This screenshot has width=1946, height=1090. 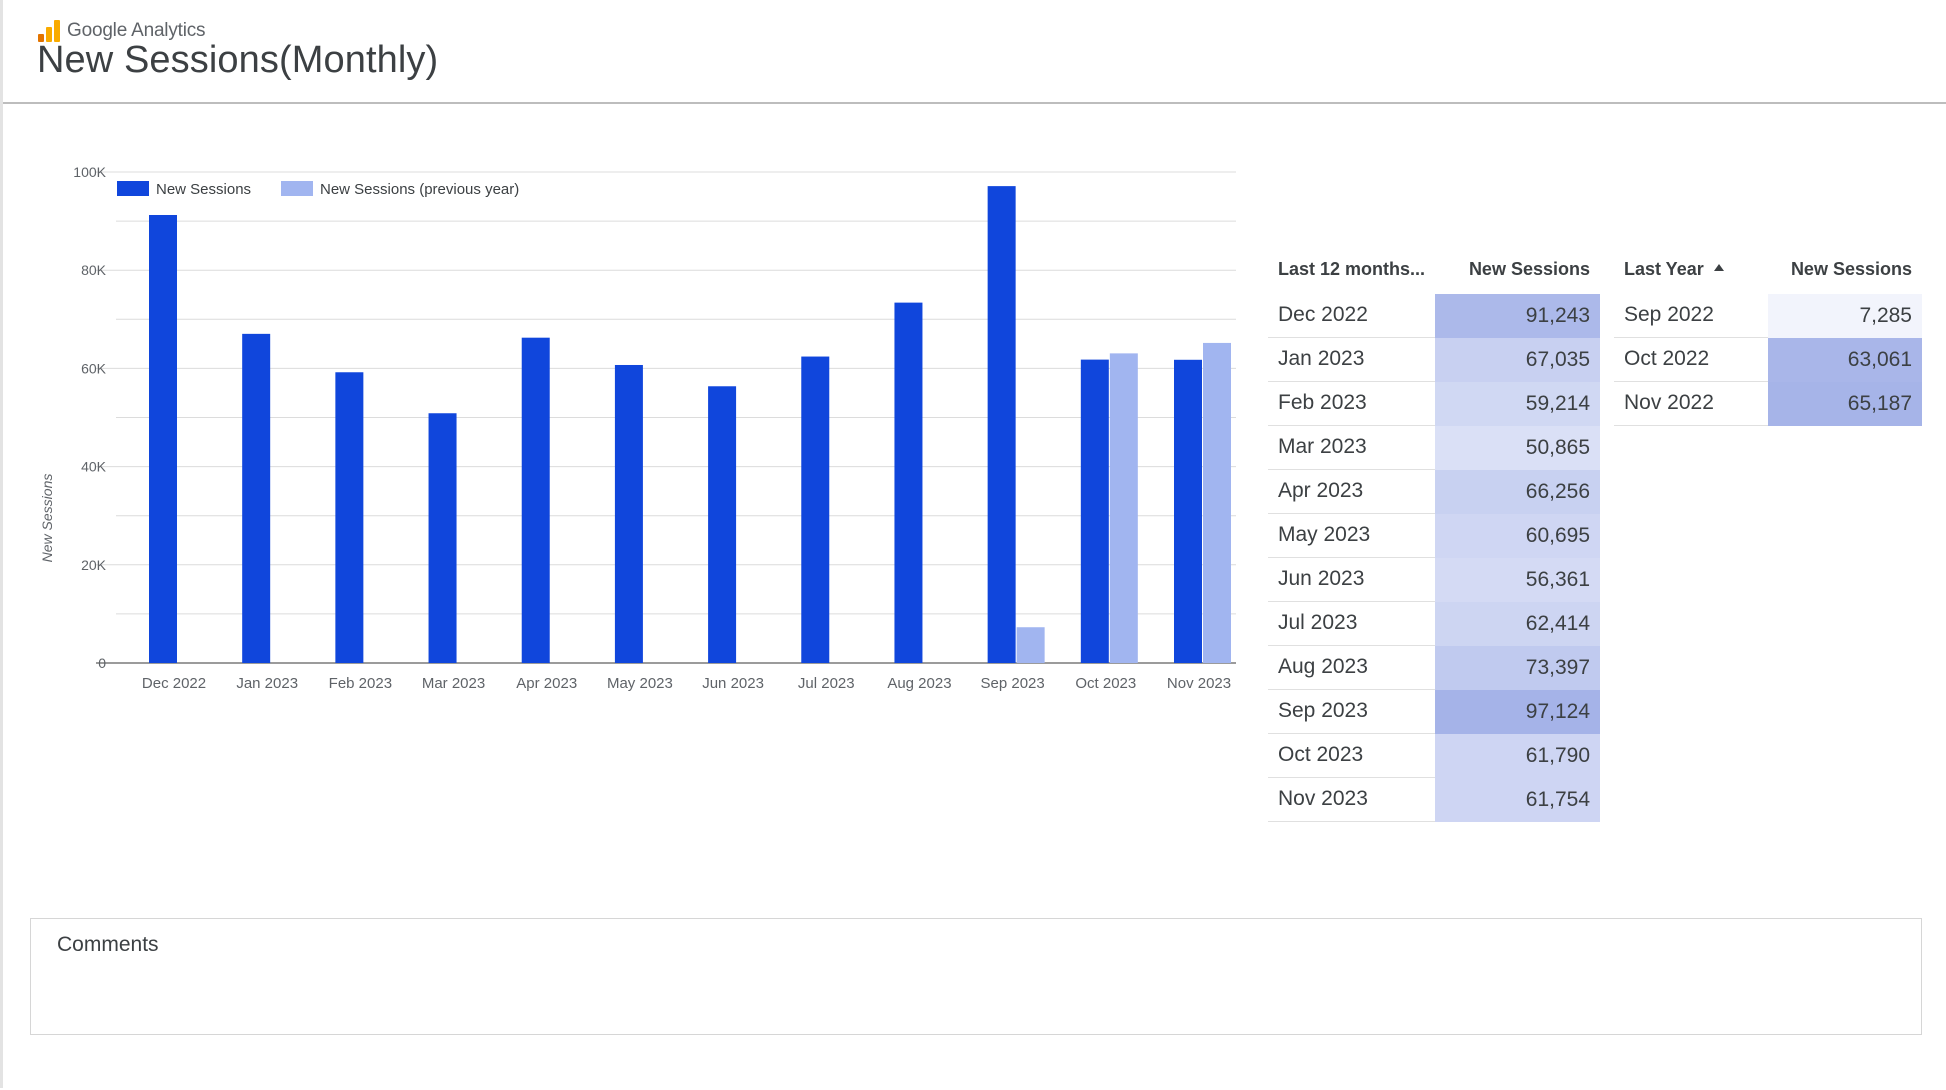 I want to click on x-tick-label: Jul 2023, so click(x=826, y=683).